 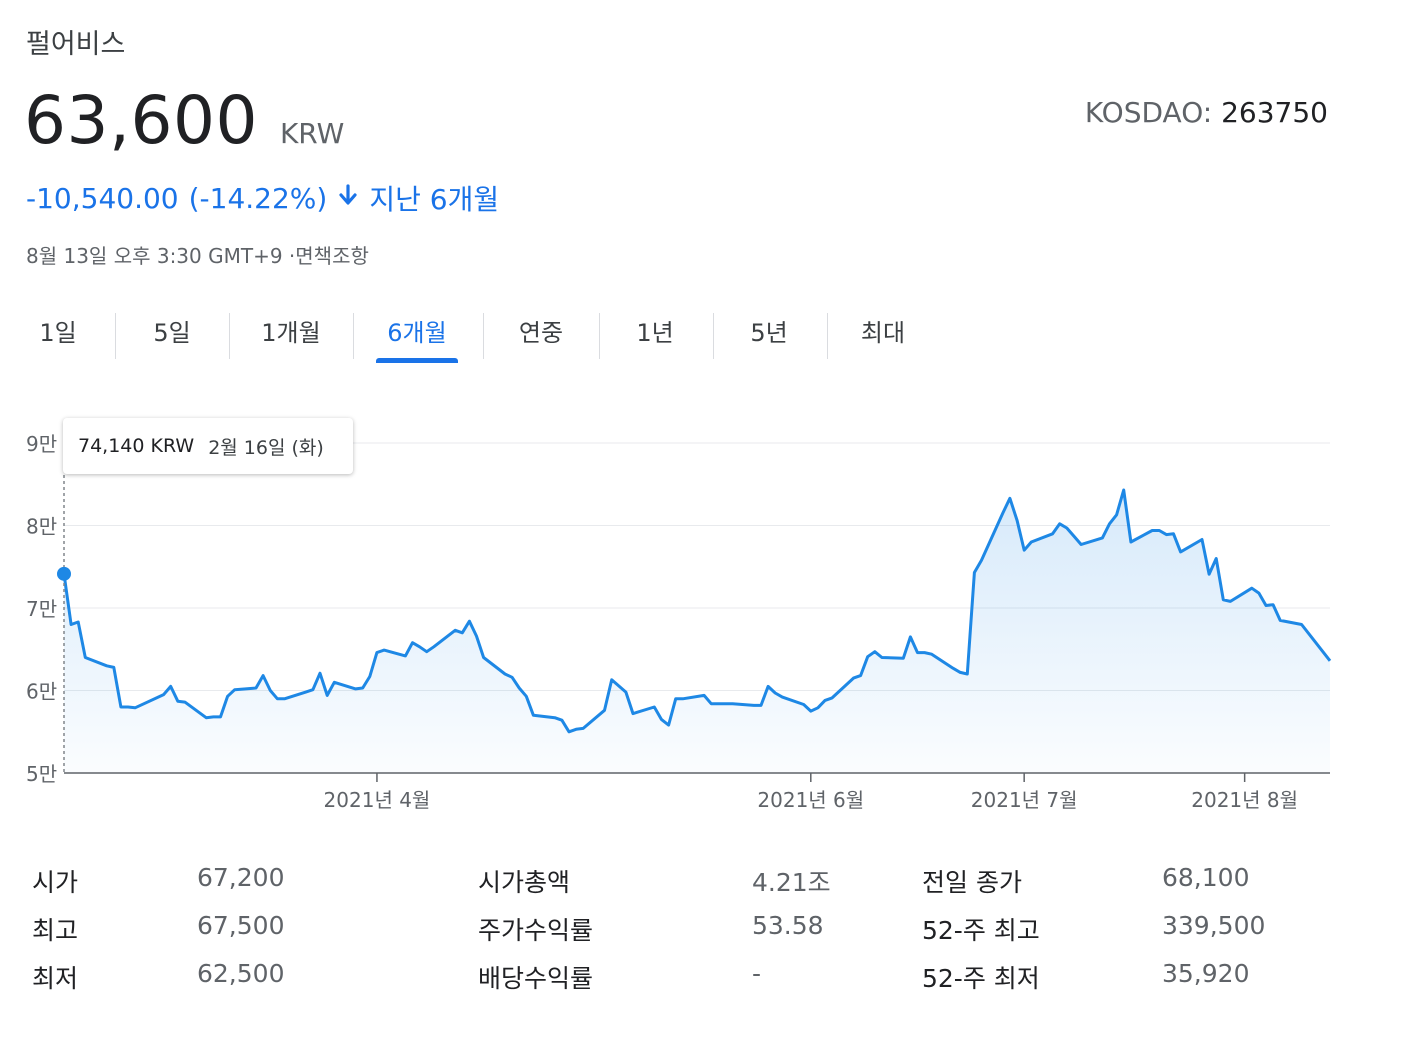 I want to click on price-row: 63,600 KRW, so click(x=184, y=120).